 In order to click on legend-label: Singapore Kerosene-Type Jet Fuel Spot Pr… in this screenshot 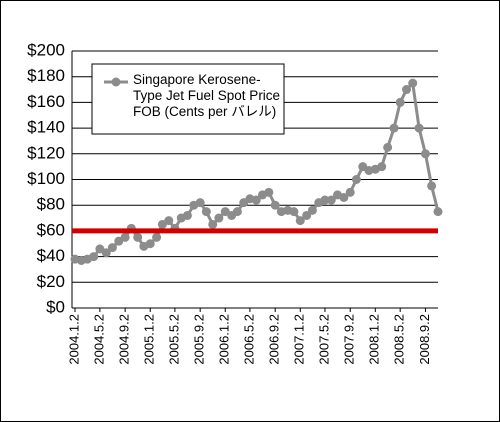, I will do `click(207, 95)`.